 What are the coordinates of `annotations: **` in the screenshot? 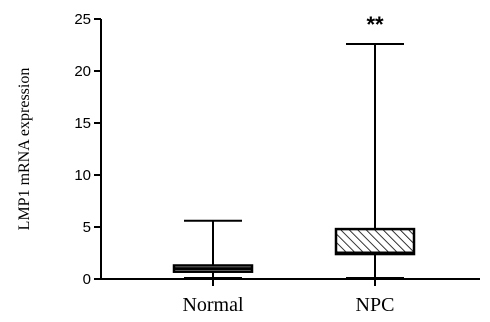 It's located at (375, 24).